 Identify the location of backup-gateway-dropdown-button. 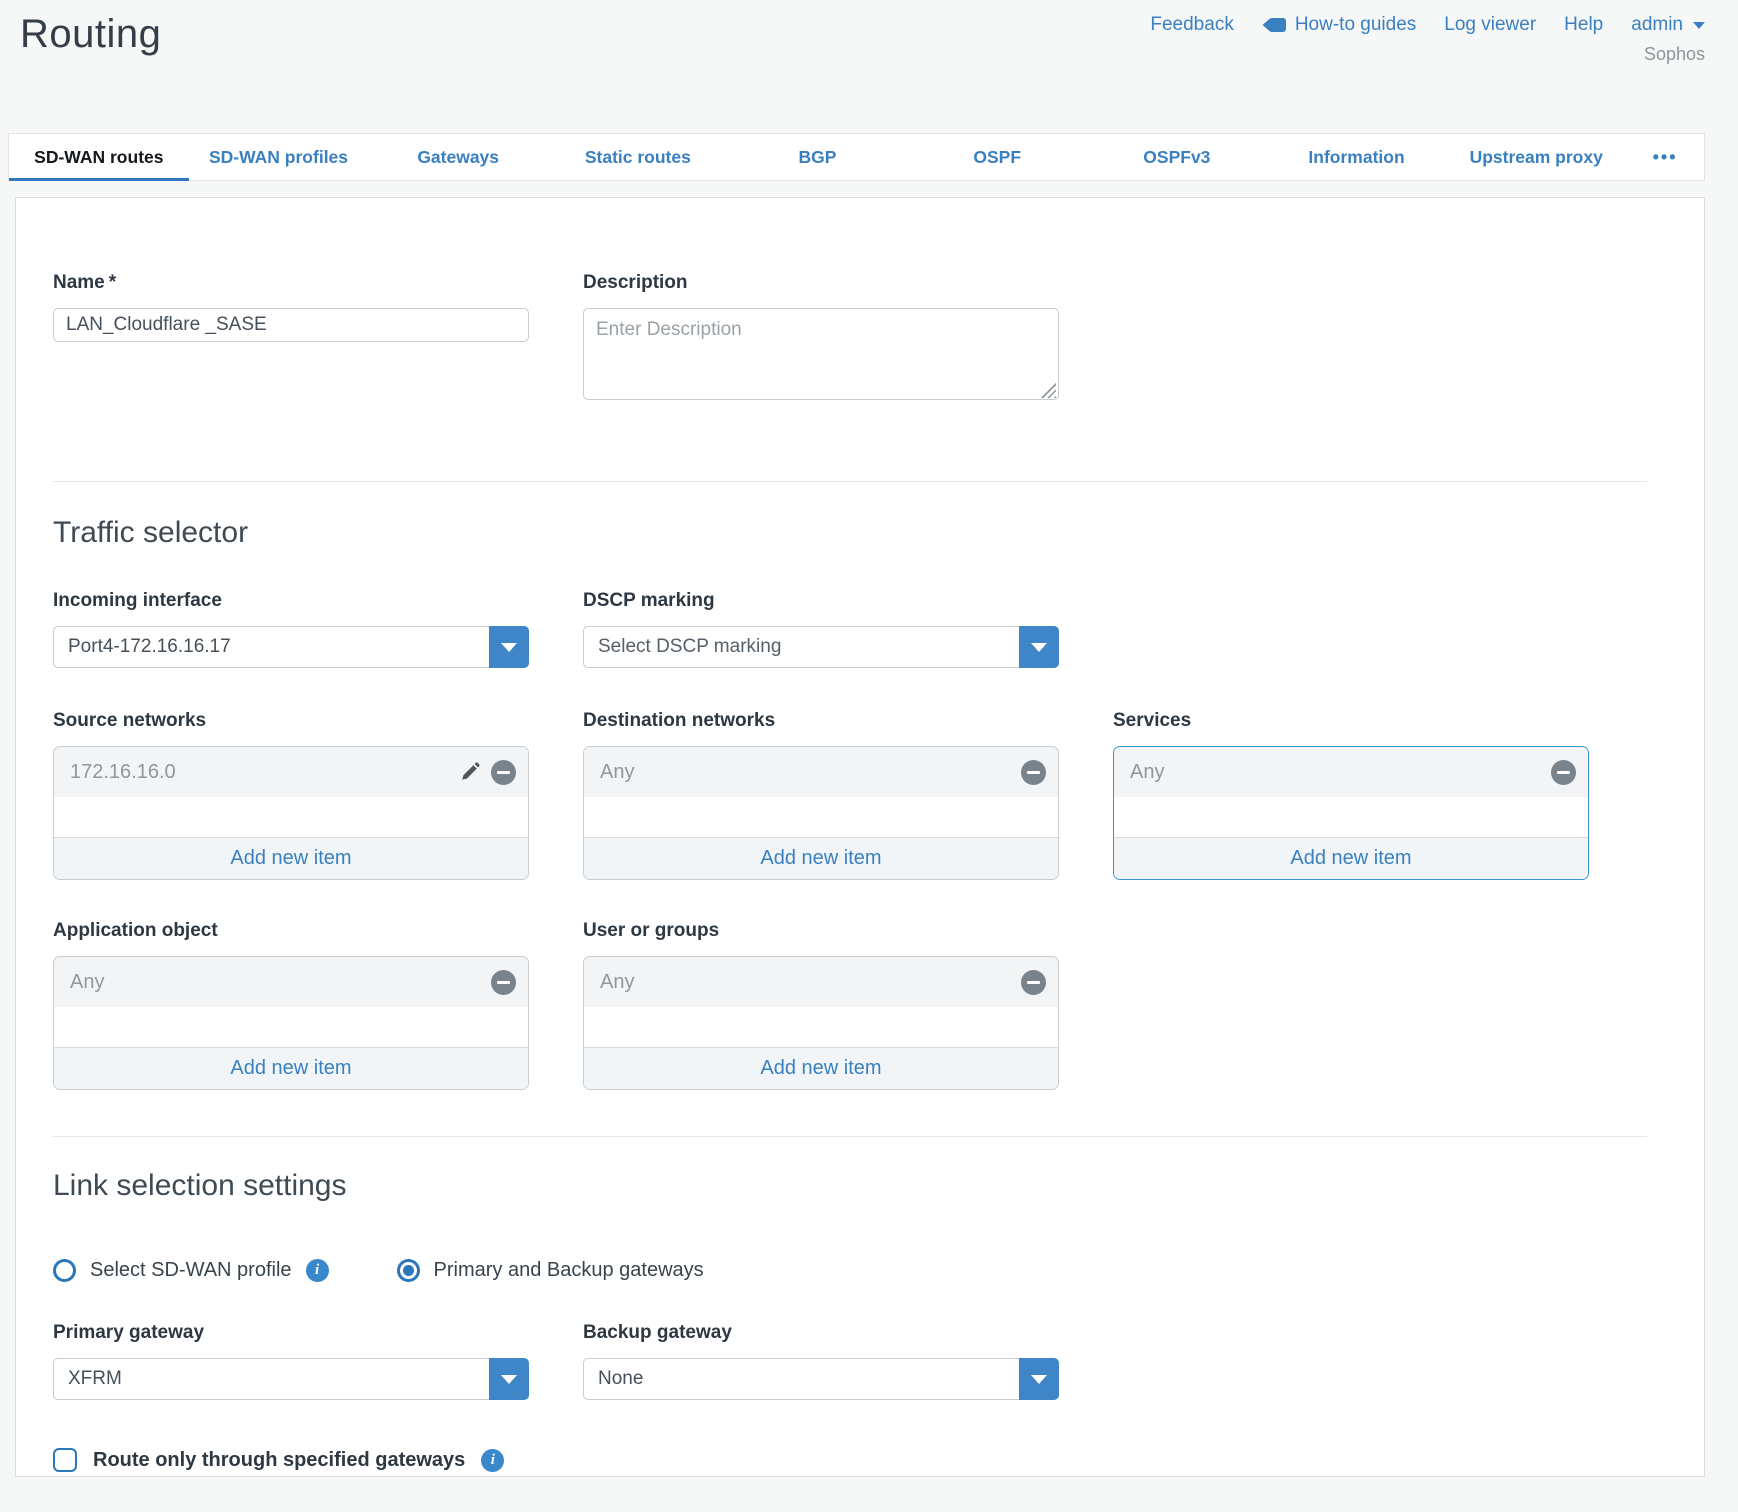
(1039, 1379).